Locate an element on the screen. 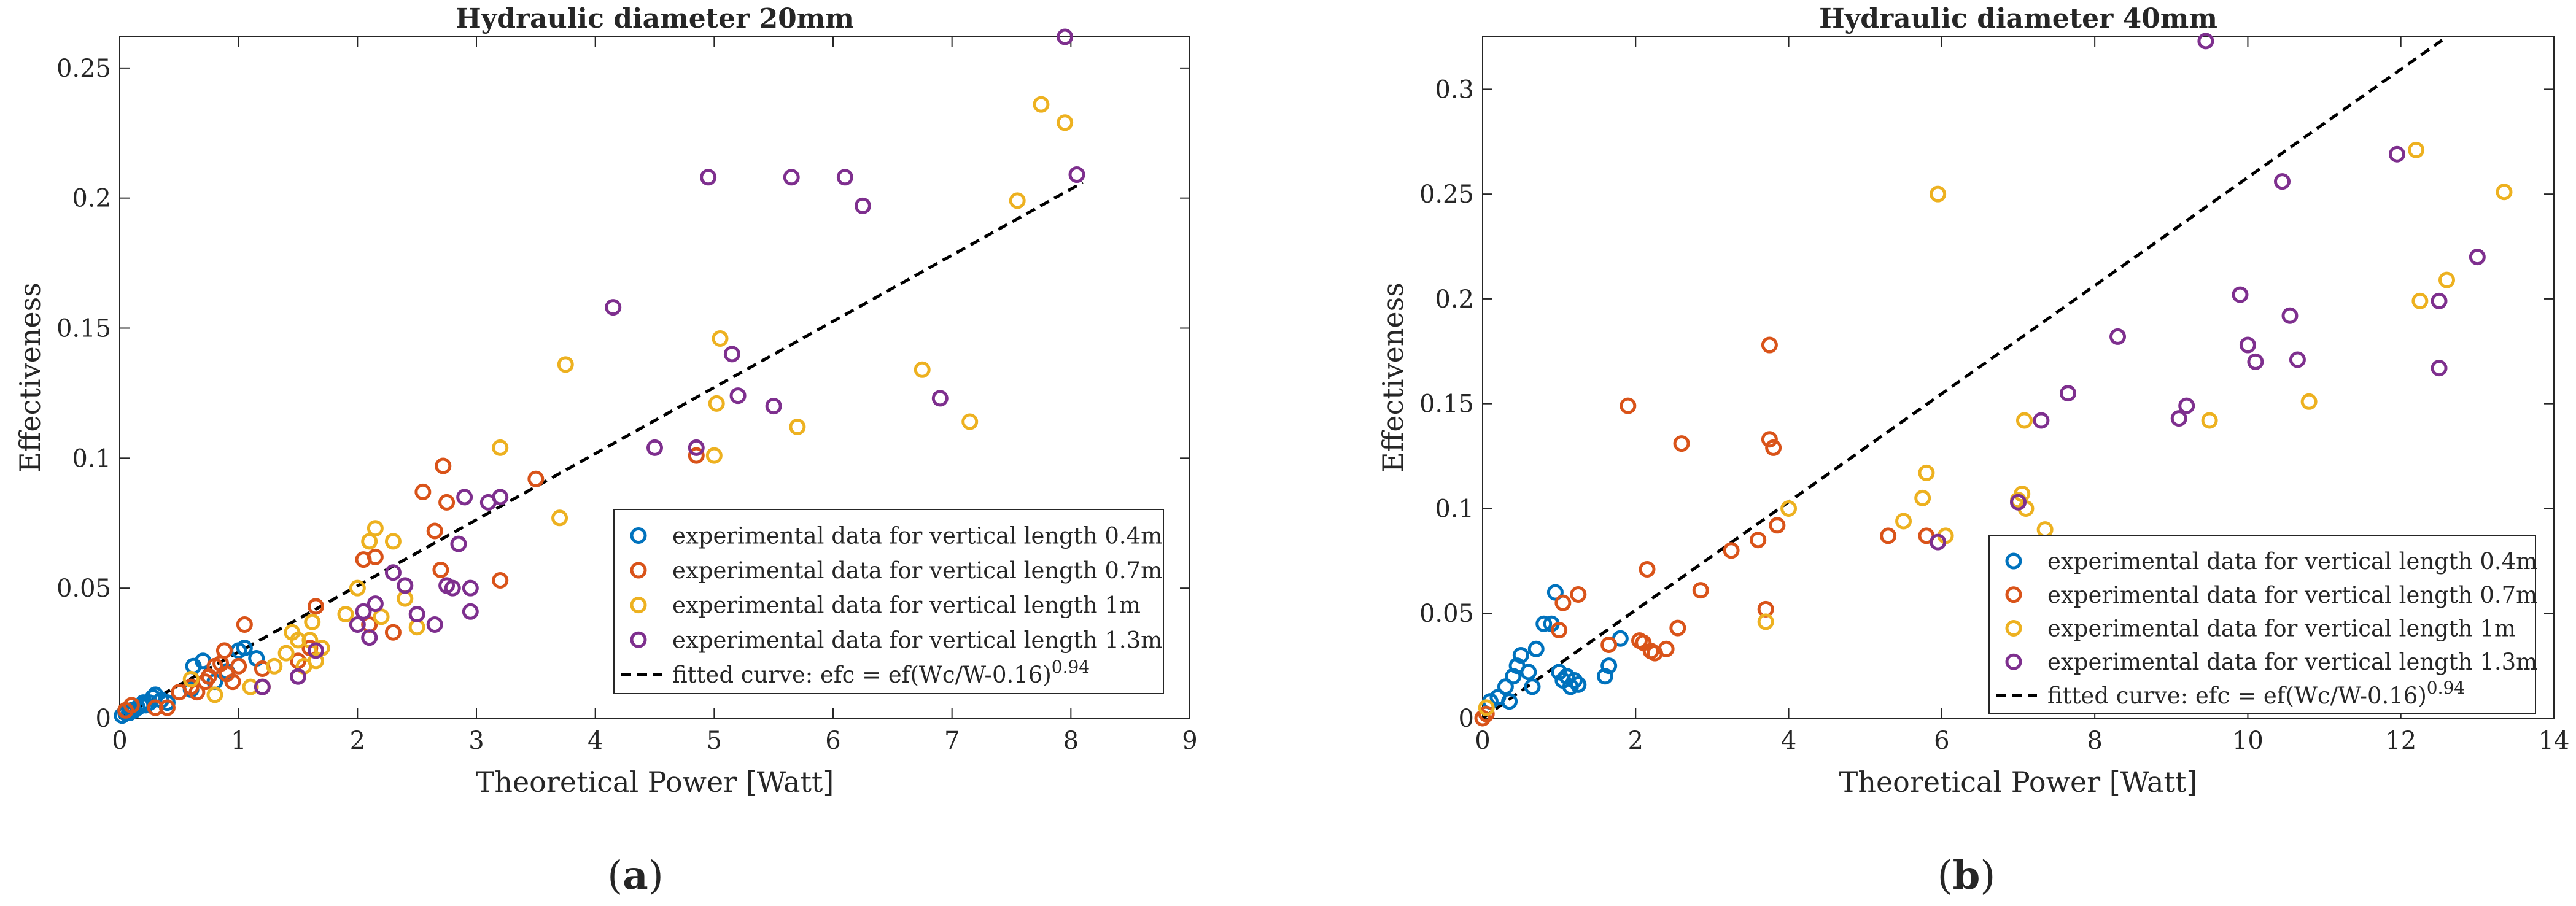 This screenshot has height=906, width=2576. legend-box is located at coordinates (2262, 624).